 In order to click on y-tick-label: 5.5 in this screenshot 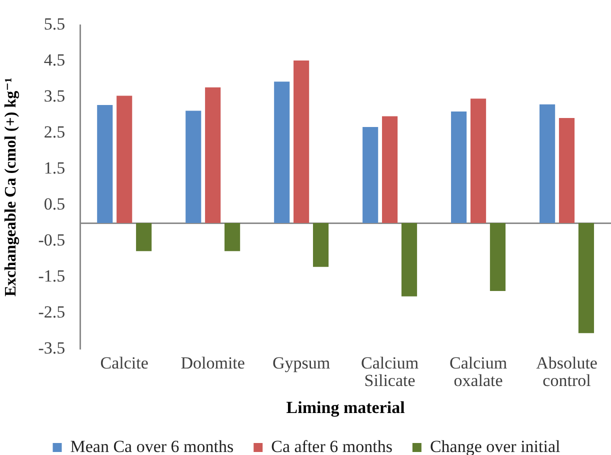, I will do `click(55, 24)`.